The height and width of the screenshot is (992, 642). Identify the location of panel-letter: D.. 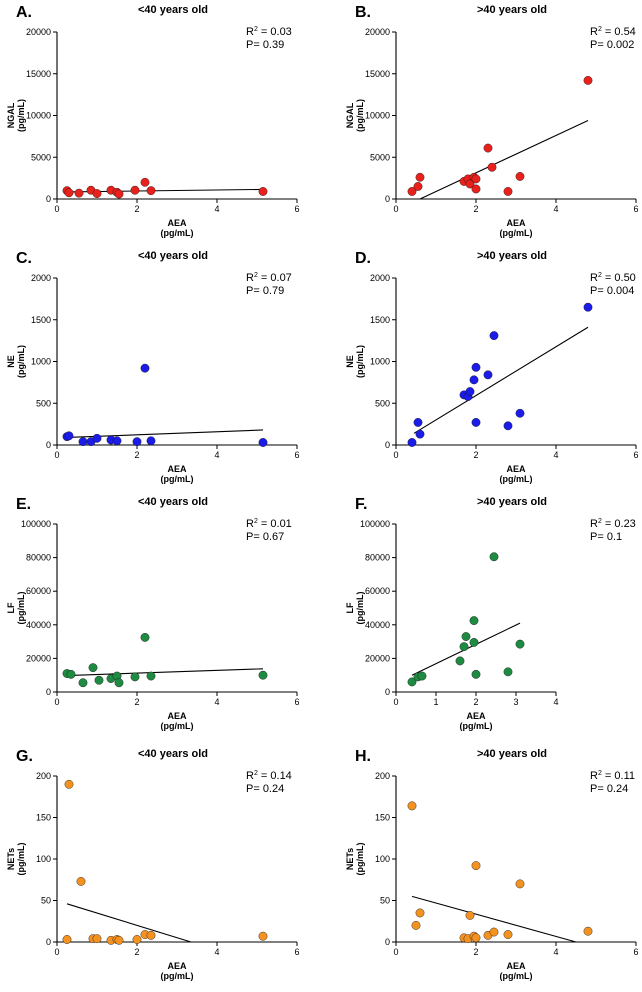
(363, 258).